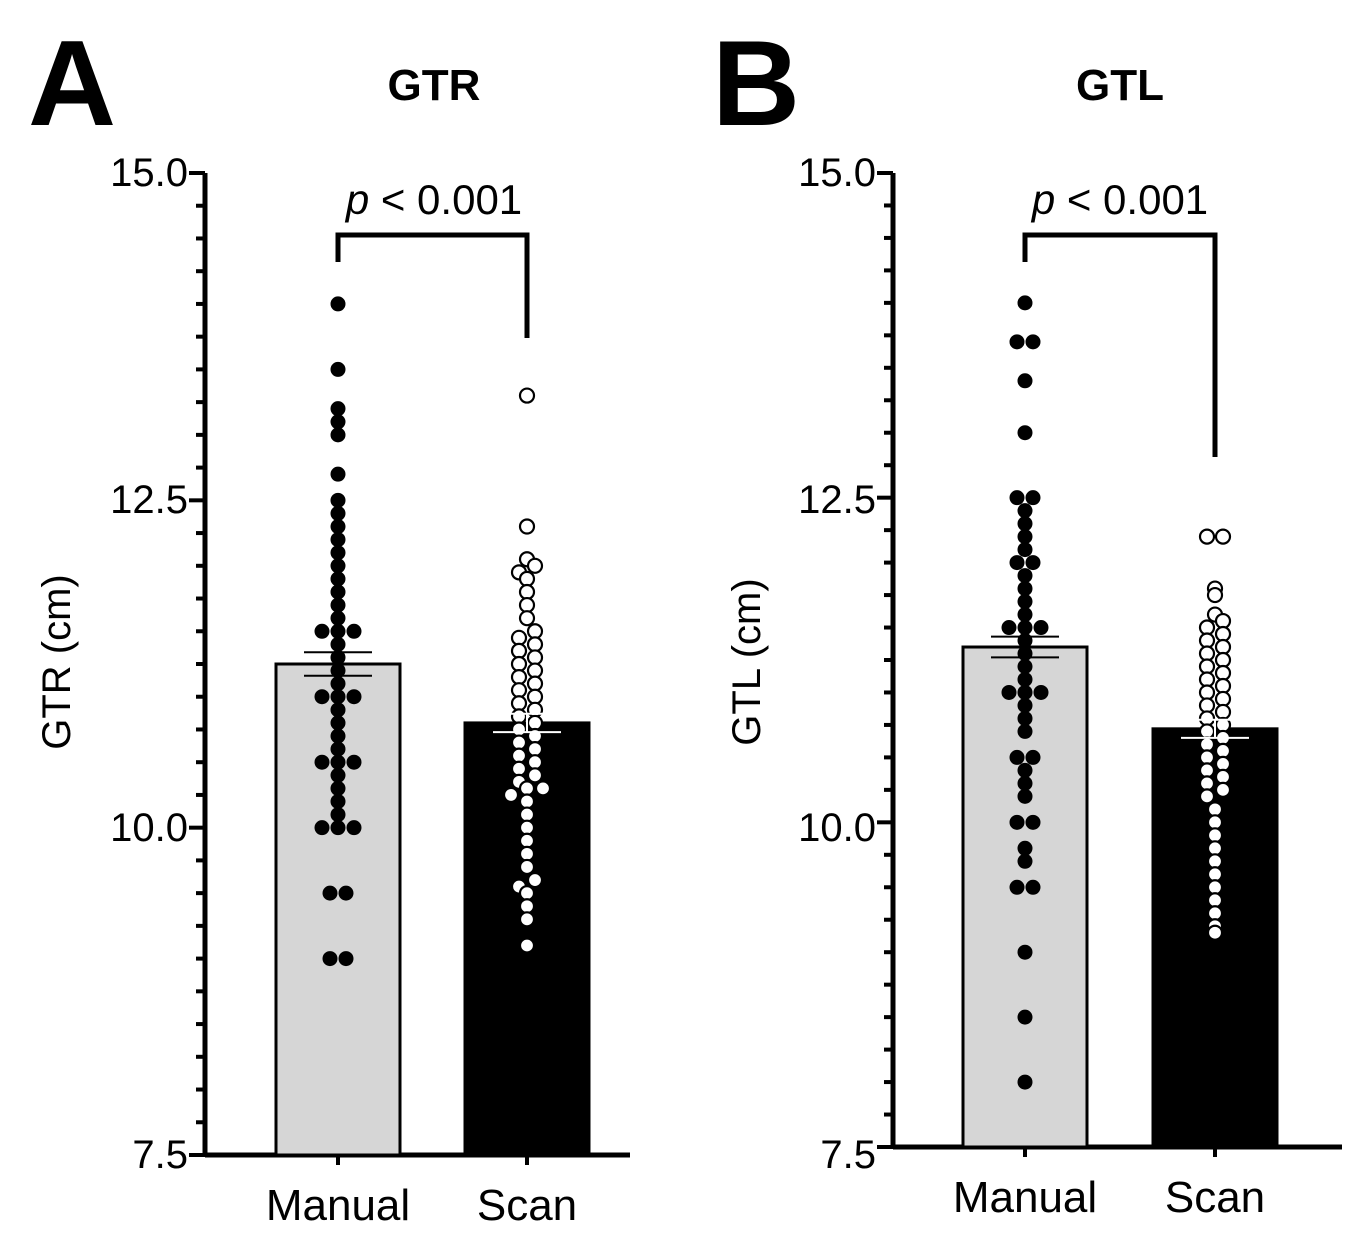 The image size is (1366, 1248). What do you see at coordinates (1025, 1197) in the screenshot?
I see `panel-b-category-label-manual: Manual` at bounding box center [1025, 1197].